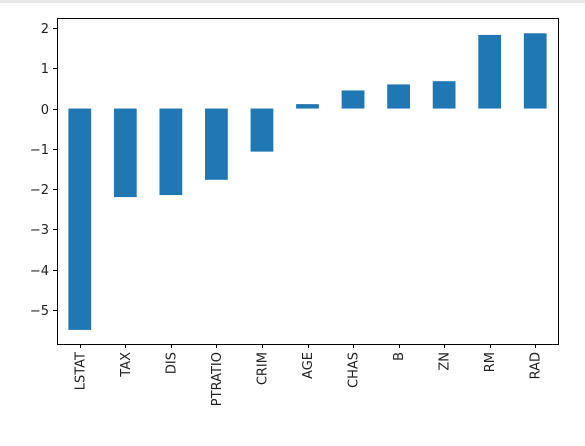 The width and height of the screenshot is (585, 446). Describe the element at coordinates (39, 230) in the screenshot. I see `y-tick-label: −3` at that location.